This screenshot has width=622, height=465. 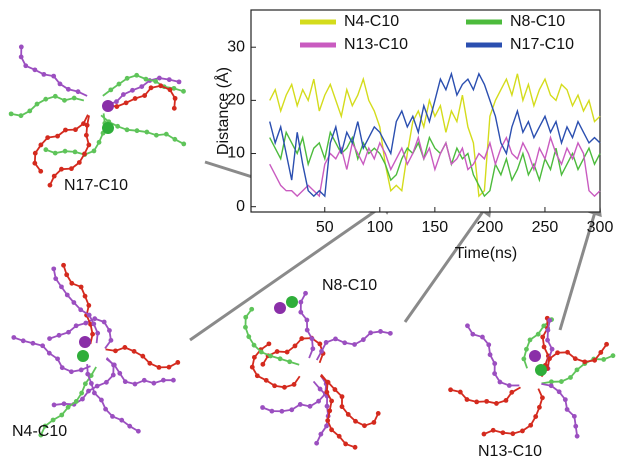 I want to click on annotation: N17-C10, so click(x=96, y=185).